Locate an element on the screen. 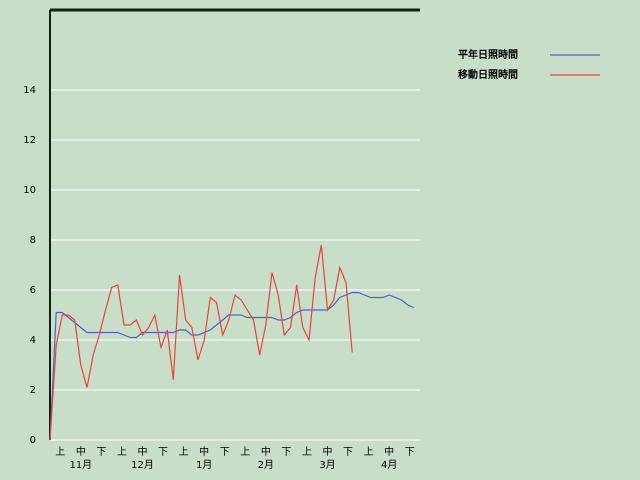 This screenshot has width=640, height=480. y-tick-label: 4 is located at coordinates (33, 340).